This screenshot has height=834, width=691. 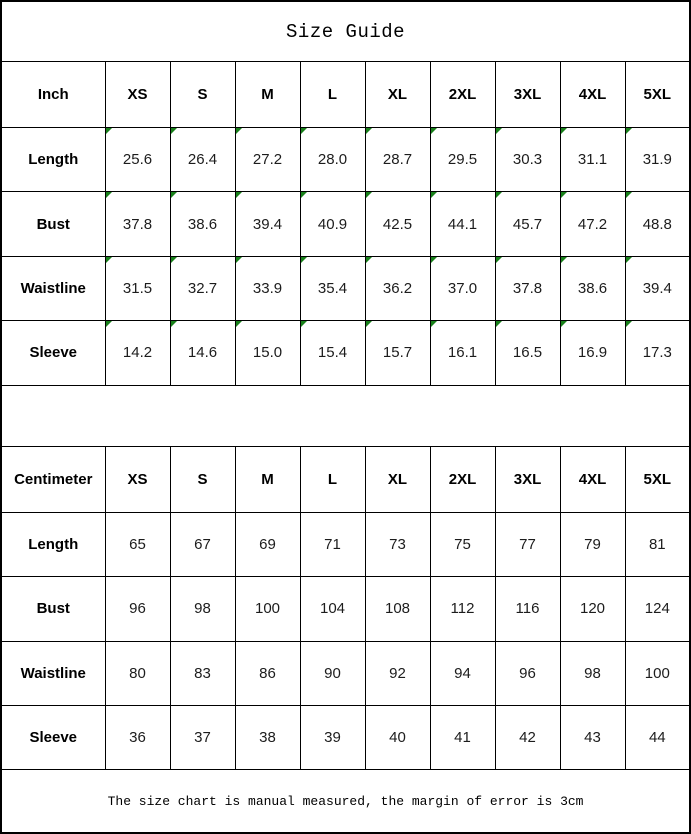 What do you see at coordinates (53, 288) in the screenshot?
I see `inch-row-label-waistline: Waistline` at bounding box center [53, 288].